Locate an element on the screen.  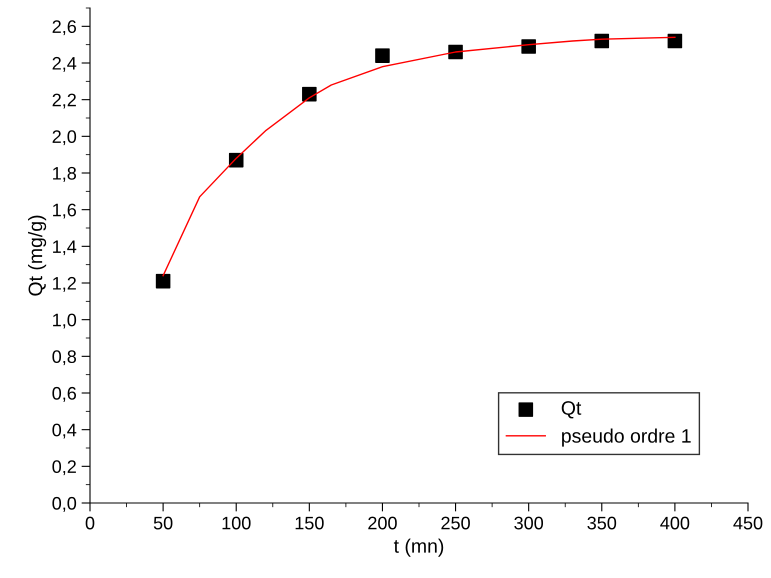
x-tick-label: 300 is located at coordinates (529, 523).